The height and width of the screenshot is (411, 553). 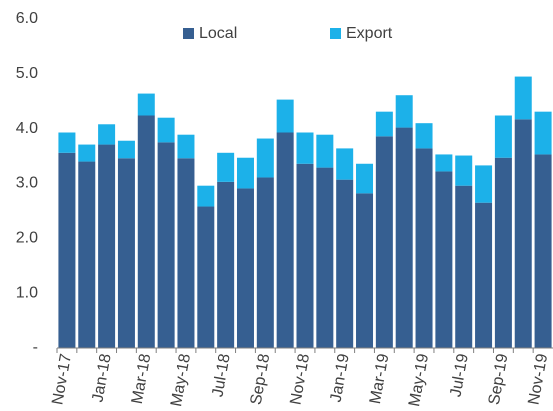 What do you see at coordinates (538, 379) in the screenshot?
I see `x-tick-label: Nov-19` at bounding box center [538, 379].